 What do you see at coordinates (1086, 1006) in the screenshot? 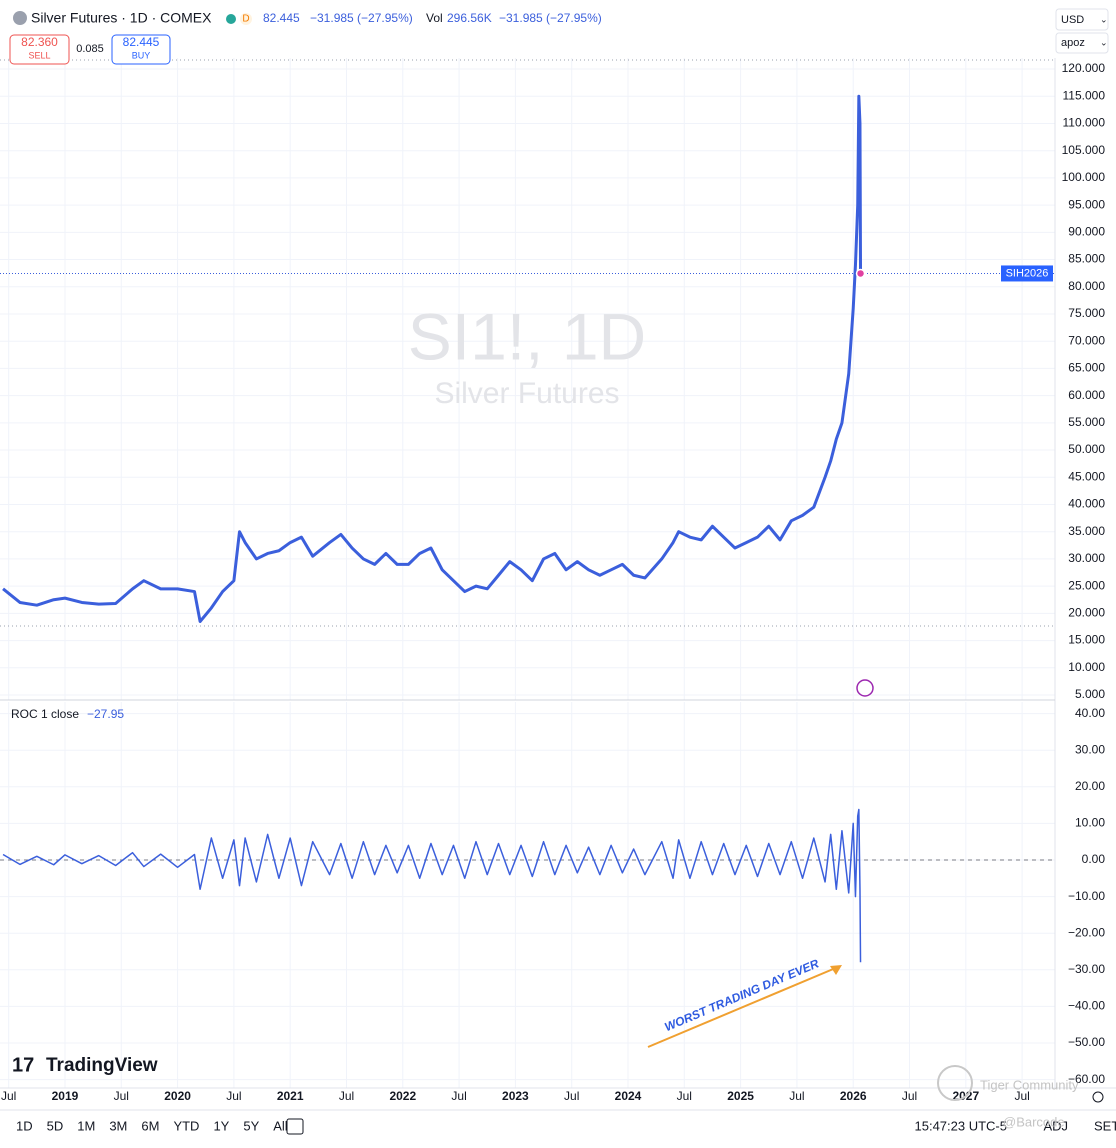
I see `y-tick-label: −40.00` at bounding box center [1086, 1006].